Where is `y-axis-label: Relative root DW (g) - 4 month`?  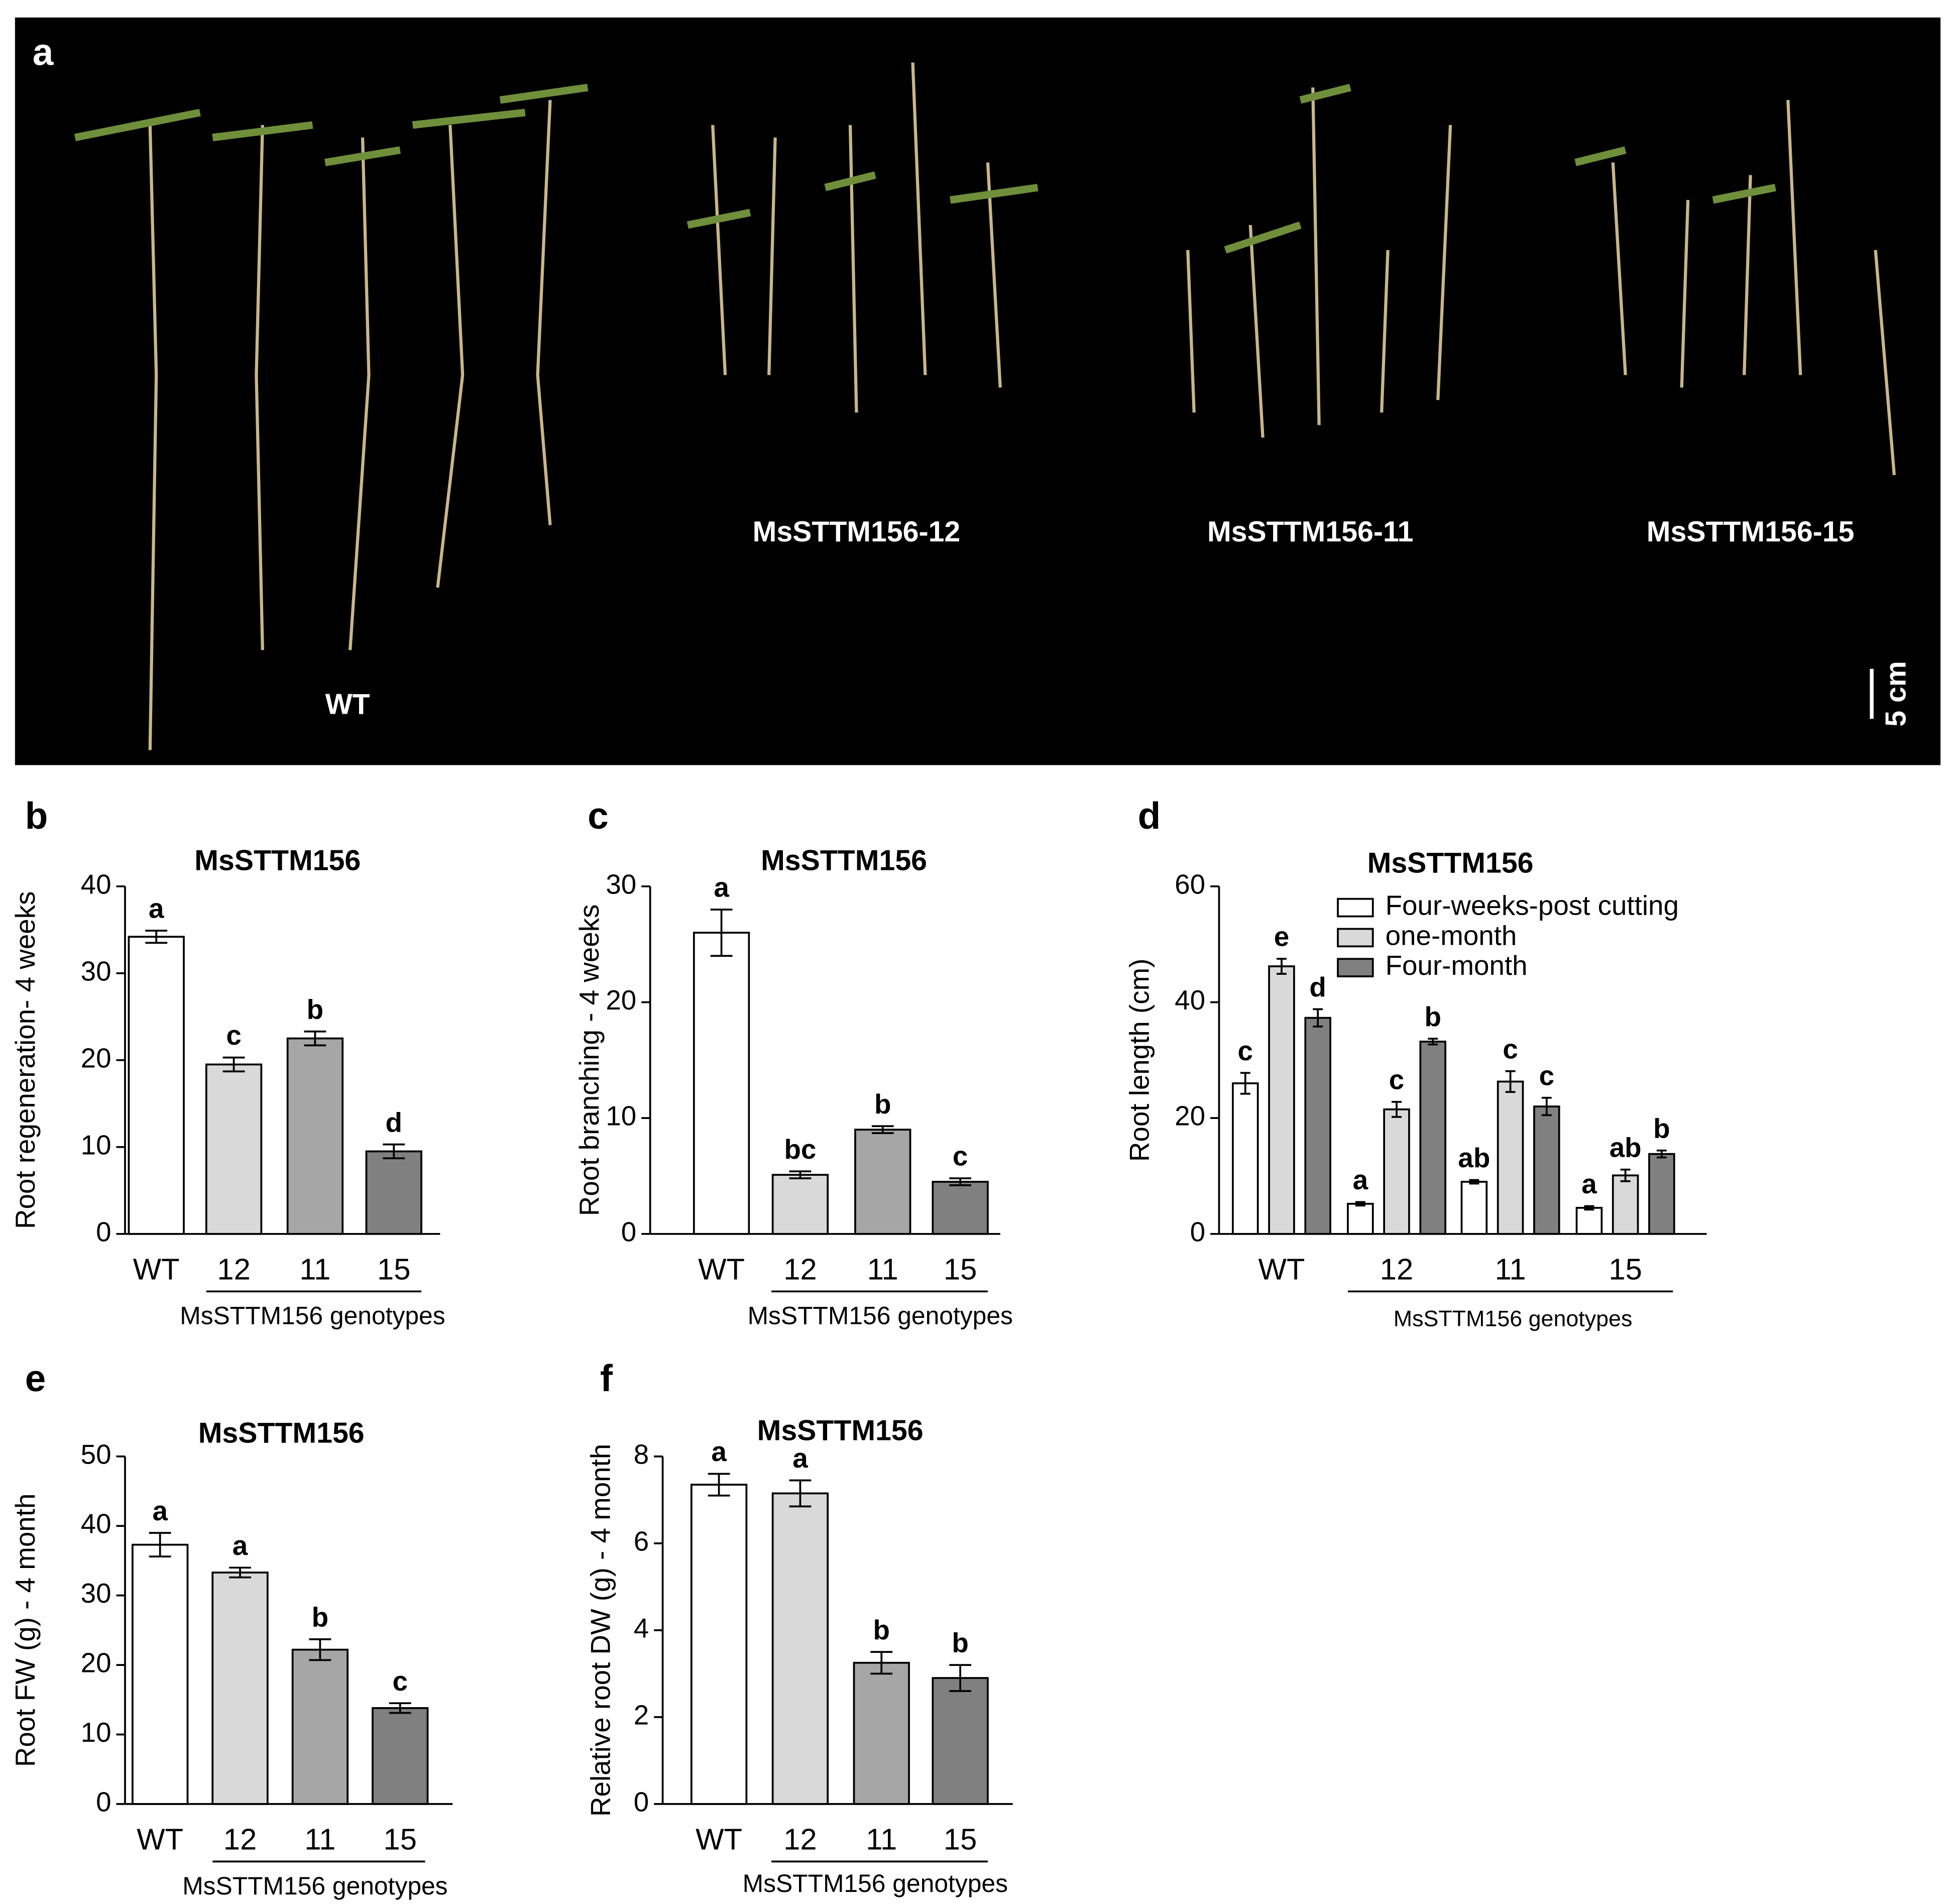 y-axis-label: Relative root DW (g) - 4 month is located at coordinates (600, 1630).